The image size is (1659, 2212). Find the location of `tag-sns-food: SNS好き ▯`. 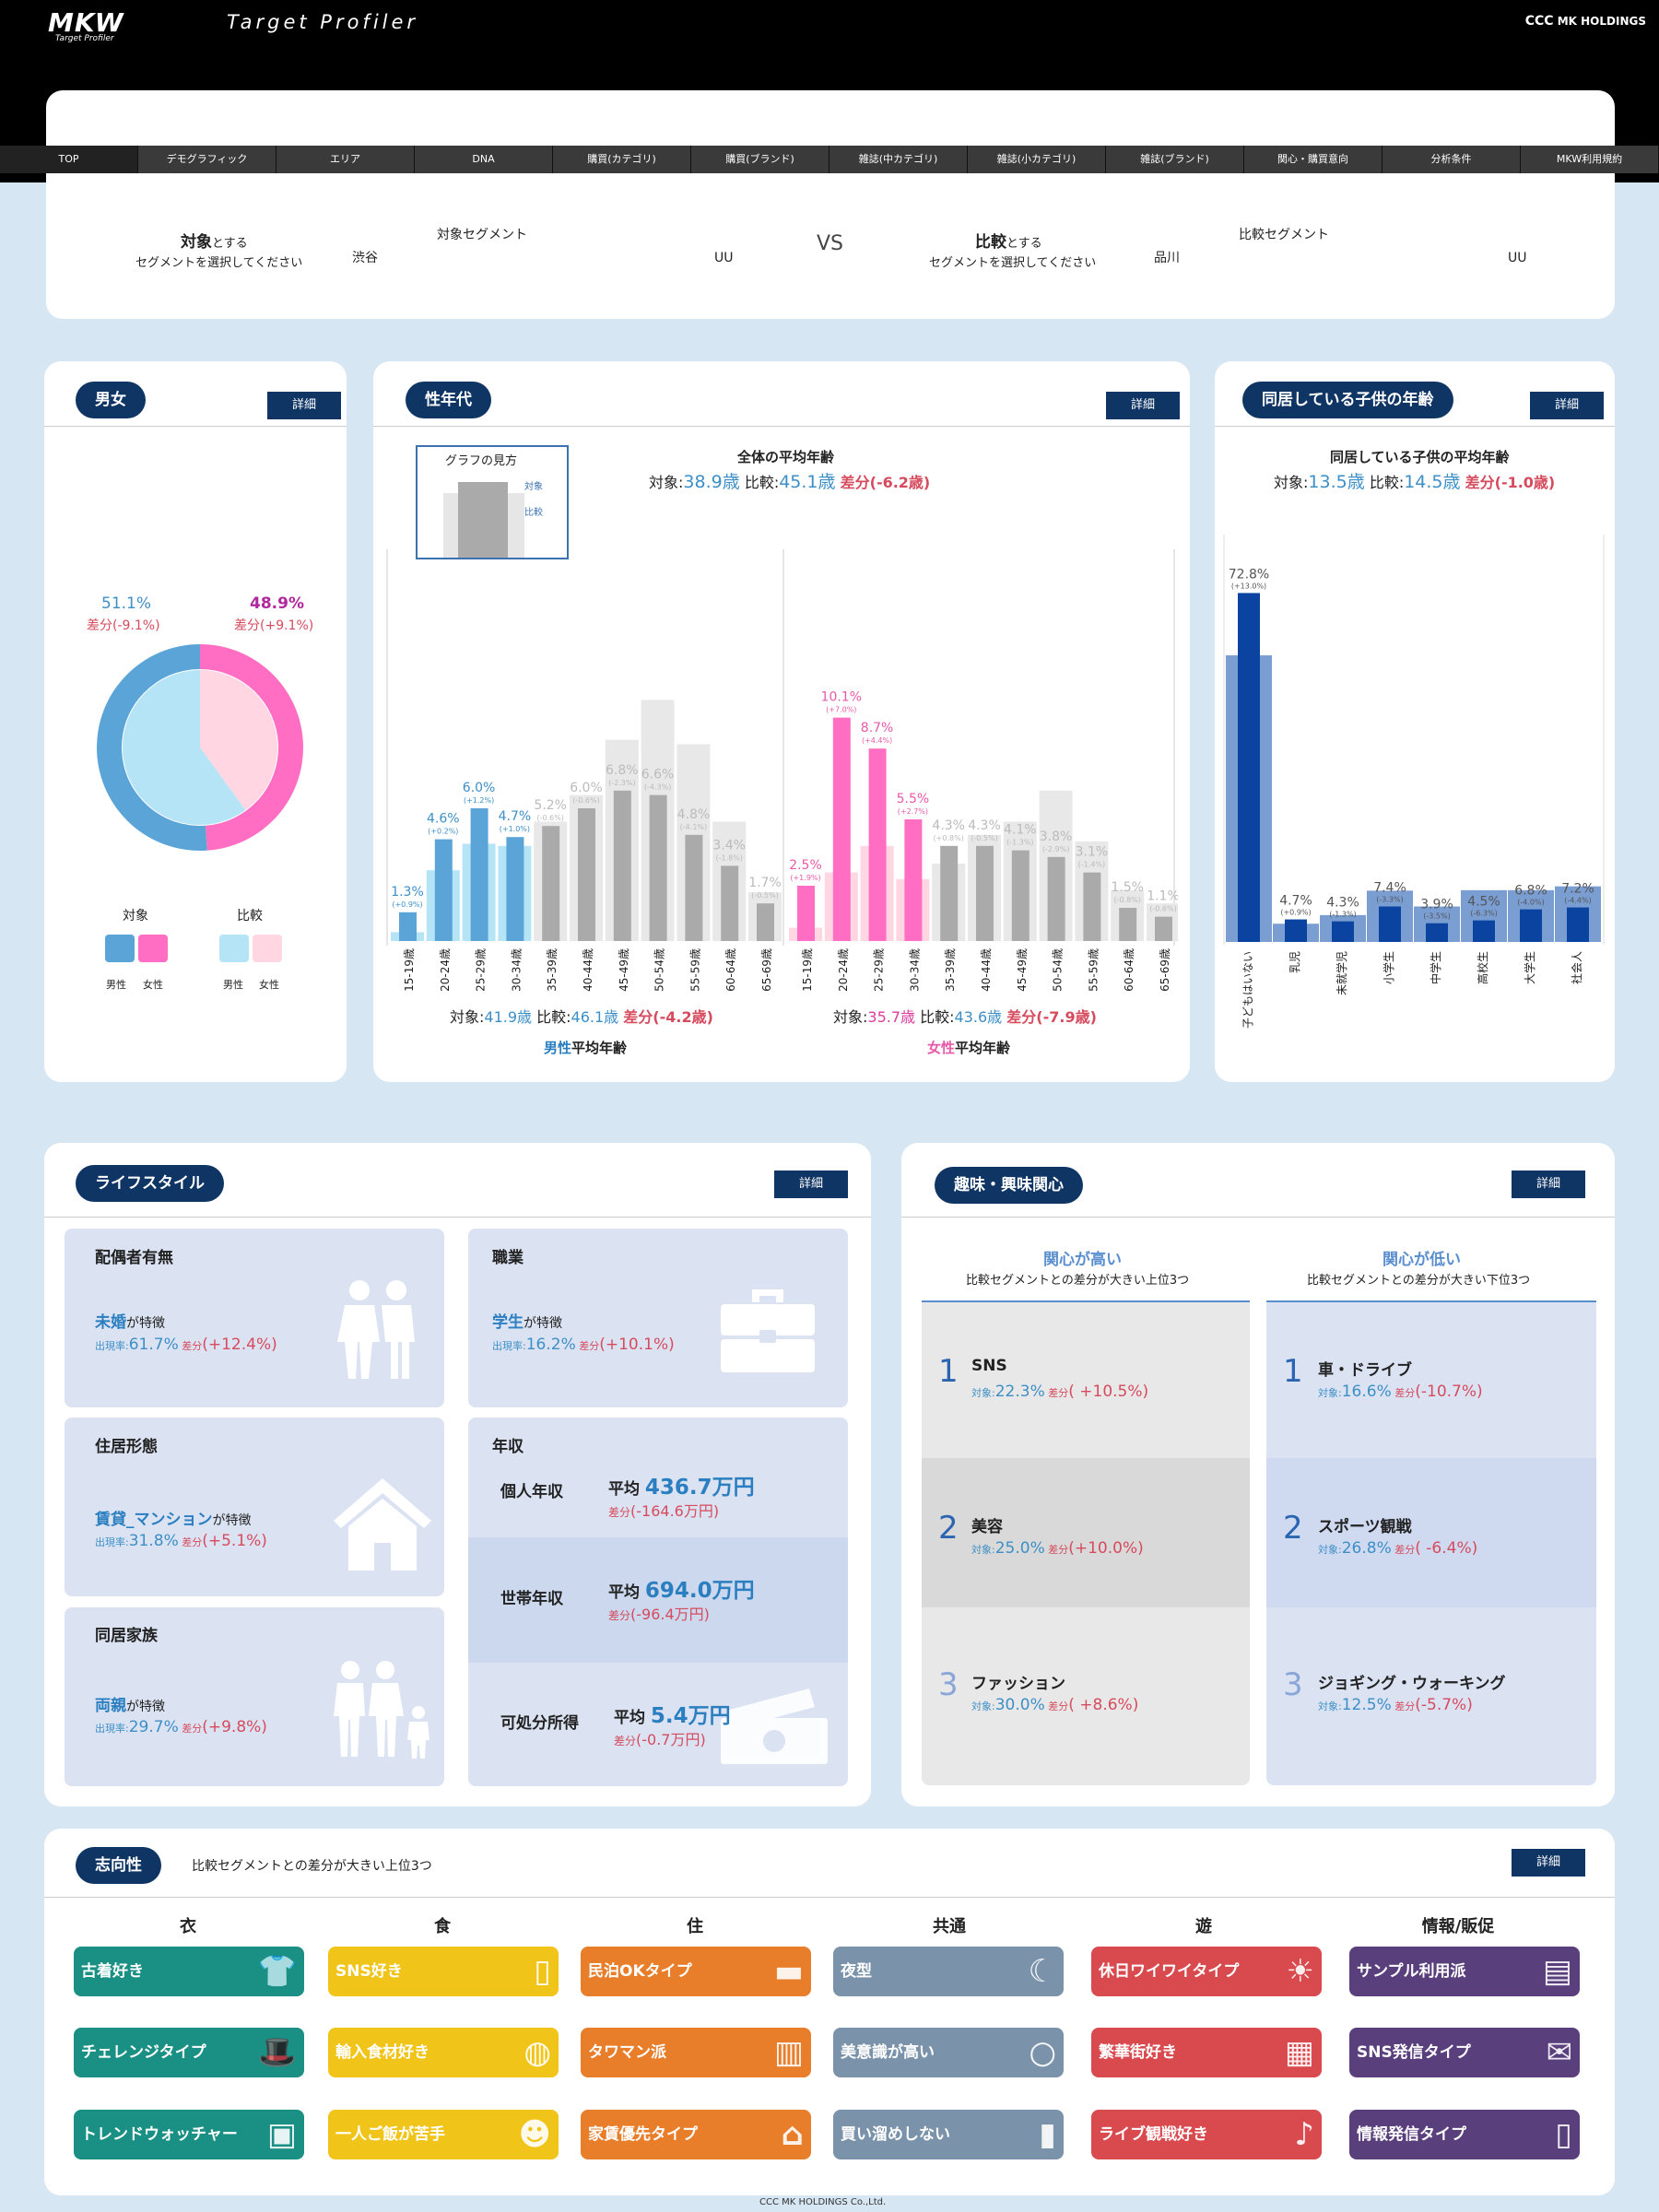

tag-sns-food: SNS好き ▯ is located at coordinates (443, 1971).